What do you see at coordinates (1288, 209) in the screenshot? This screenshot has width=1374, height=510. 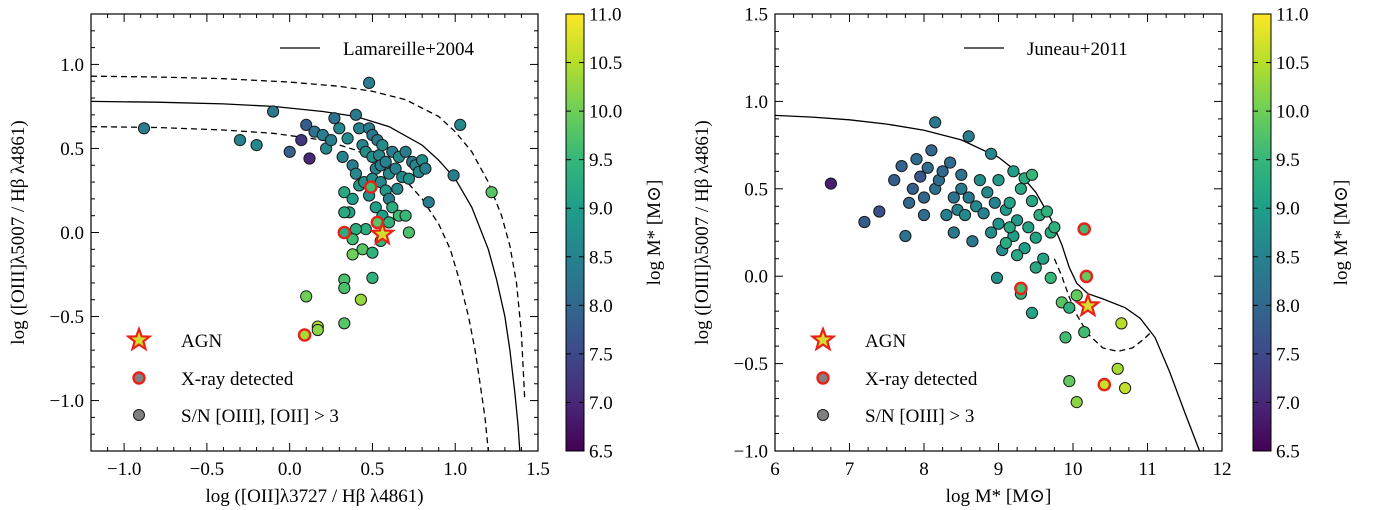 I see `colorbar-tick-label: 9.0` at bounding box center [1288, 209].